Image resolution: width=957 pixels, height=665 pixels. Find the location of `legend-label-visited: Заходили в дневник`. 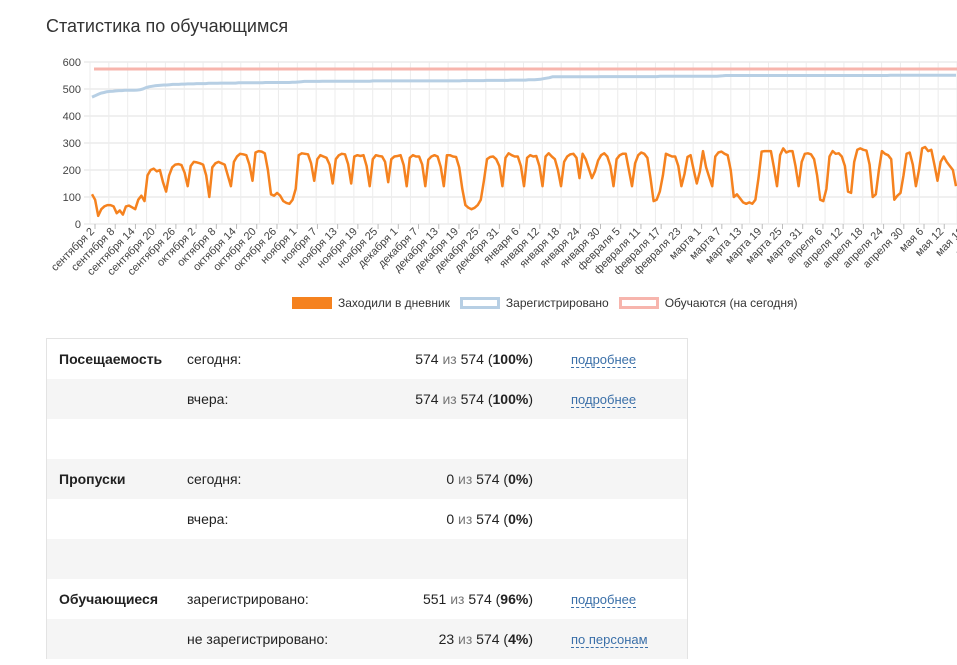

legend-label-visited: Заходили в дневник is located at coordinates (394, 303).